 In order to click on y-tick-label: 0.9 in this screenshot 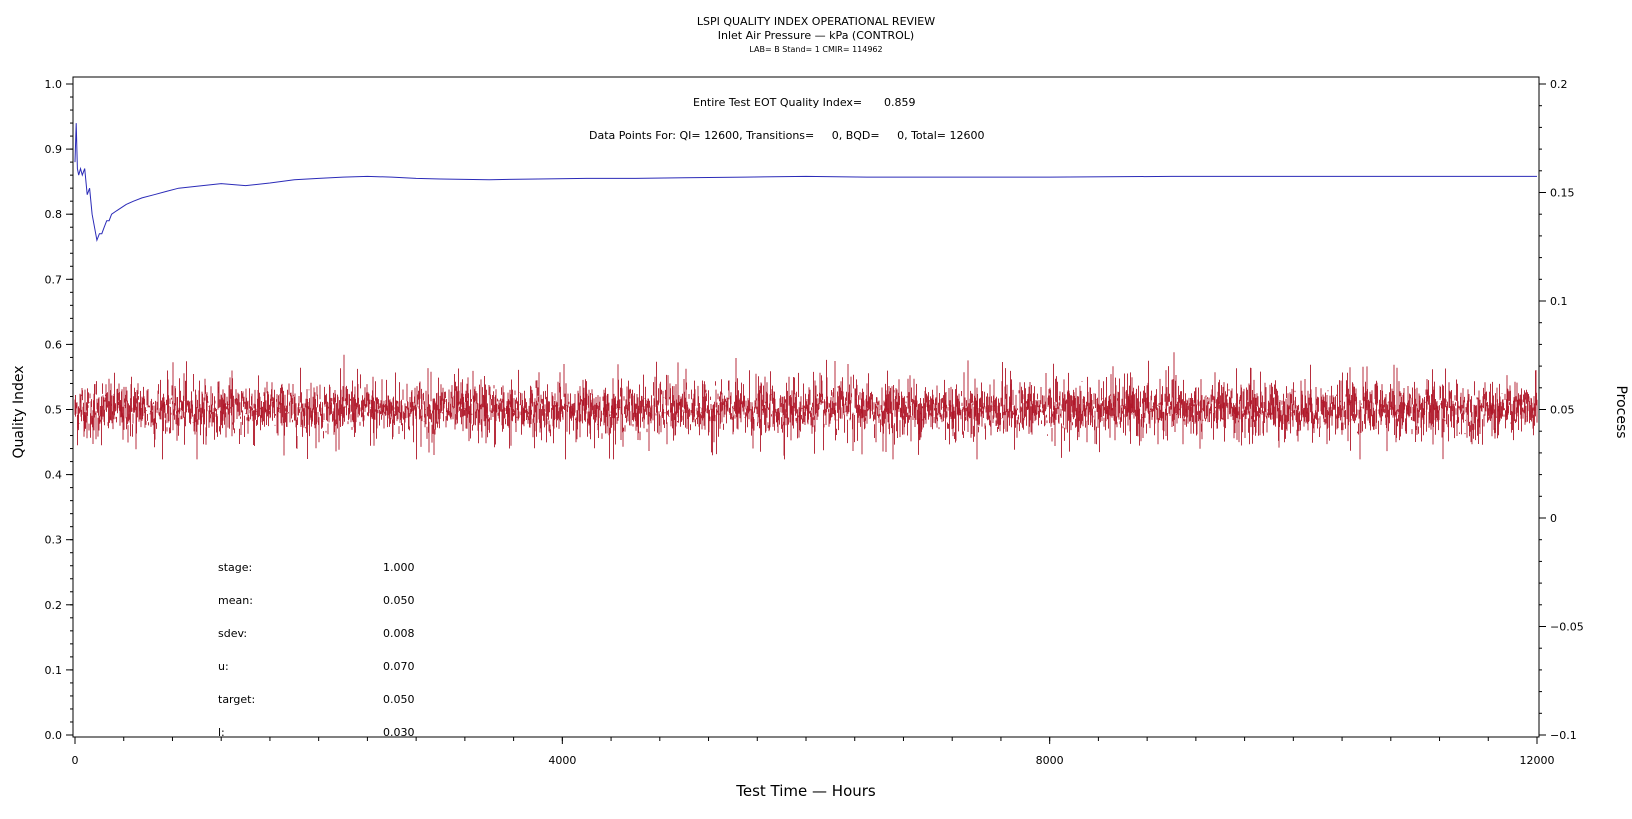, I will do `click(54, 149)`.